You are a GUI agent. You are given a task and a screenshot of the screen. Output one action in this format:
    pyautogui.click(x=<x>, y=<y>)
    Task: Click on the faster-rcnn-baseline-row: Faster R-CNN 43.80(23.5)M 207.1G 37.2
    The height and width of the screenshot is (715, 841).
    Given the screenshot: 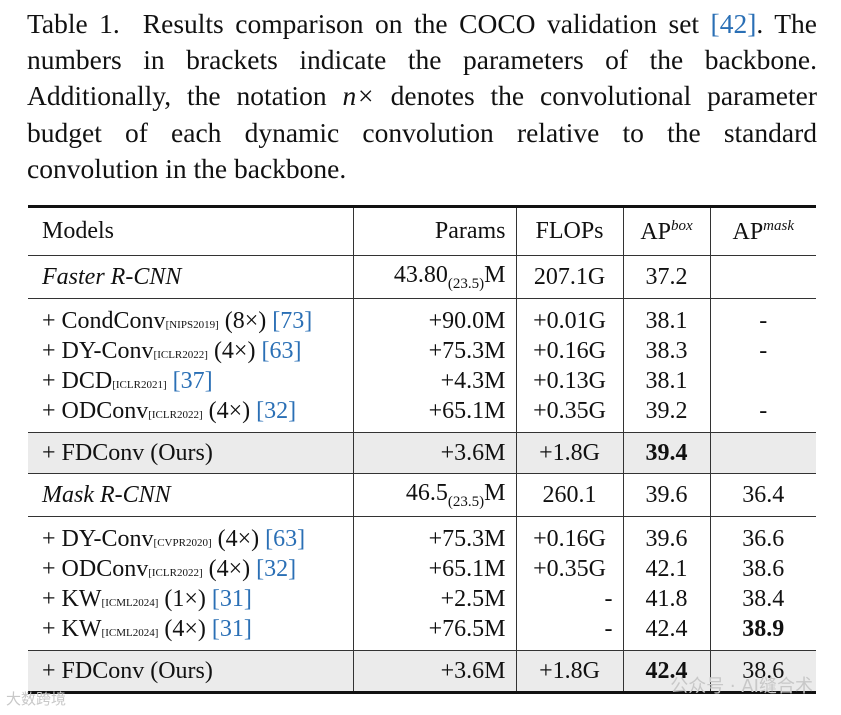 What is the action you would take?
    pyautogui.click(x=422, y=277)
    